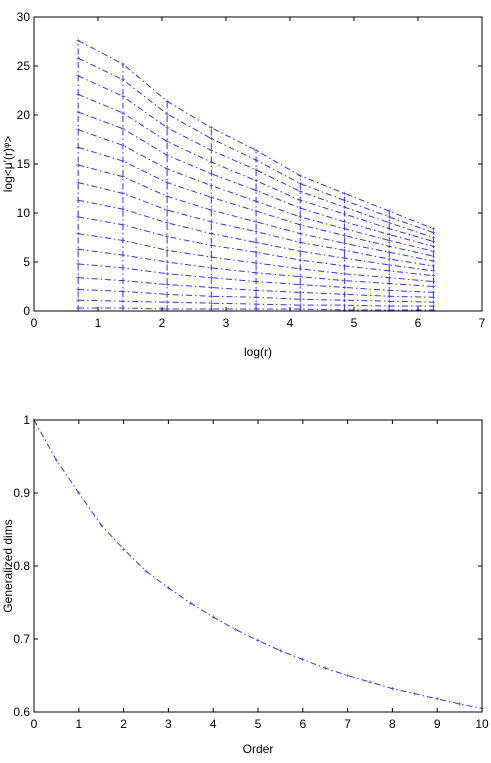 The height and width of the screenshot is (763, 491). I want to click on top-chart-x-axis-label: log(r), so click(258, 352).